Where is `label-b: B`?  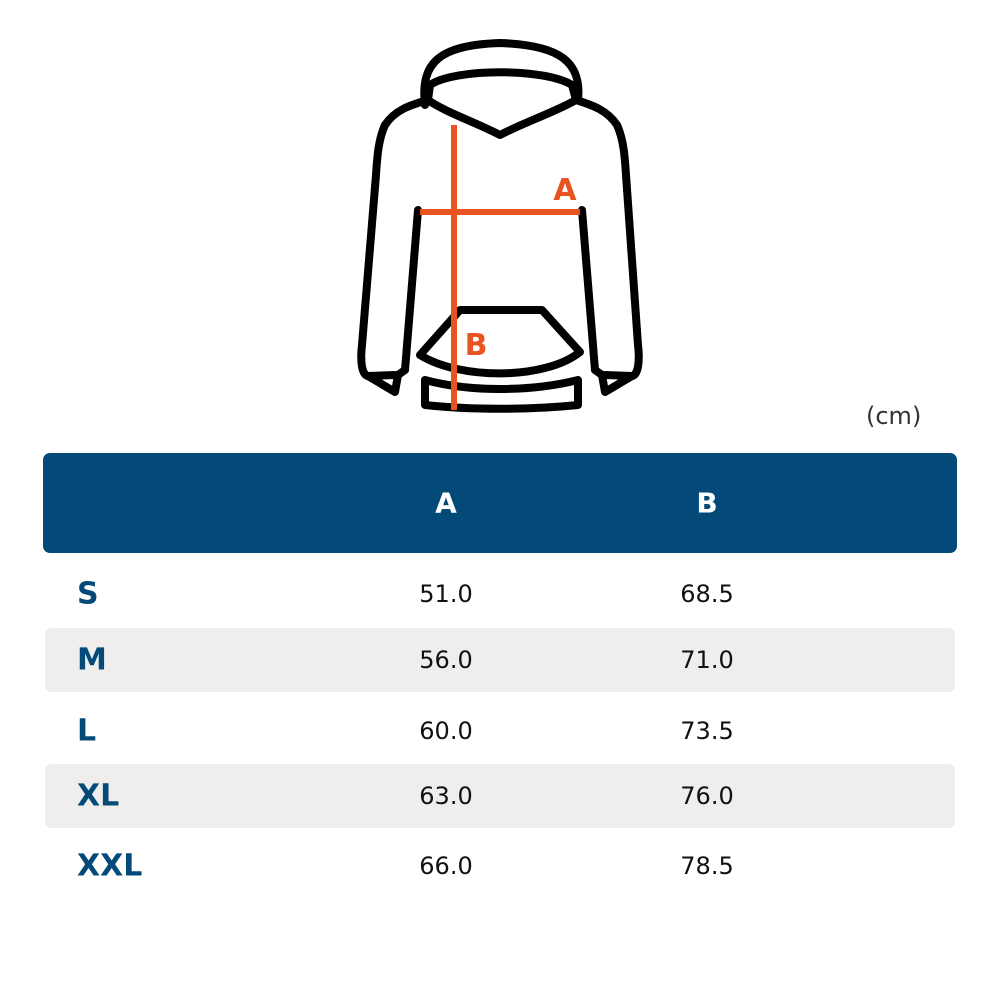 label-b: B is located at coordinates (476, 345).